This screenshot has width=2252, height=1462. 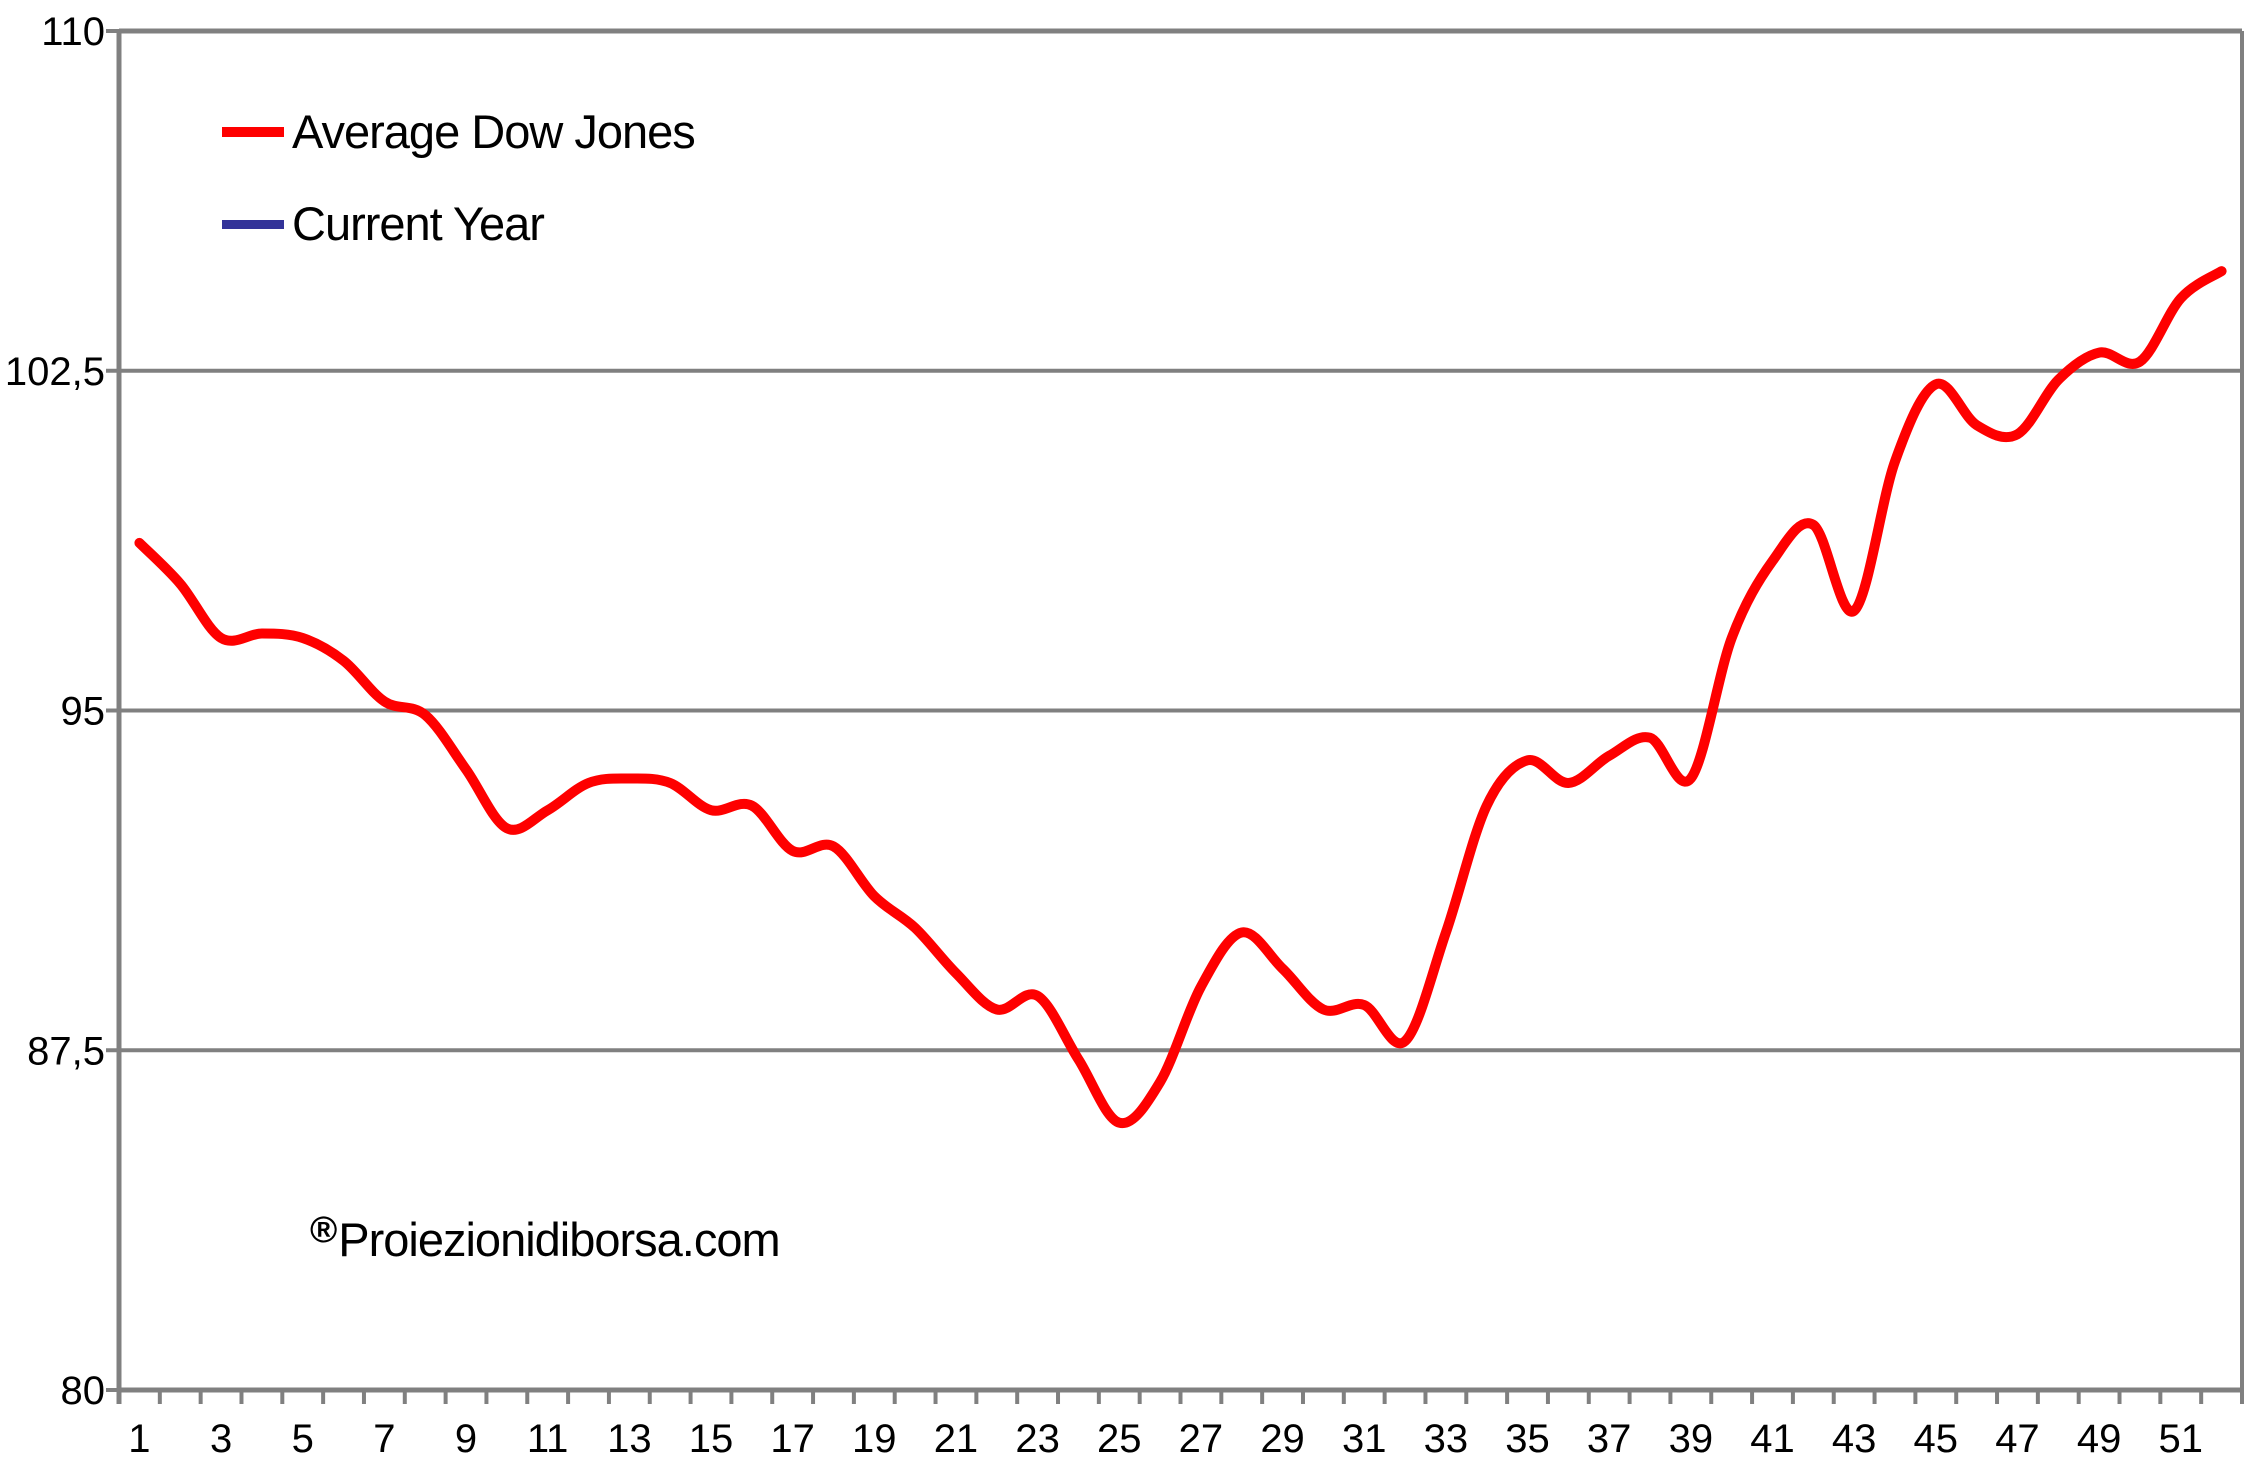 What do you see at coordinates (1119, 1439) in the screenshot?
I see `x-tick-label: 25` at bounding box center [1119, 1439].